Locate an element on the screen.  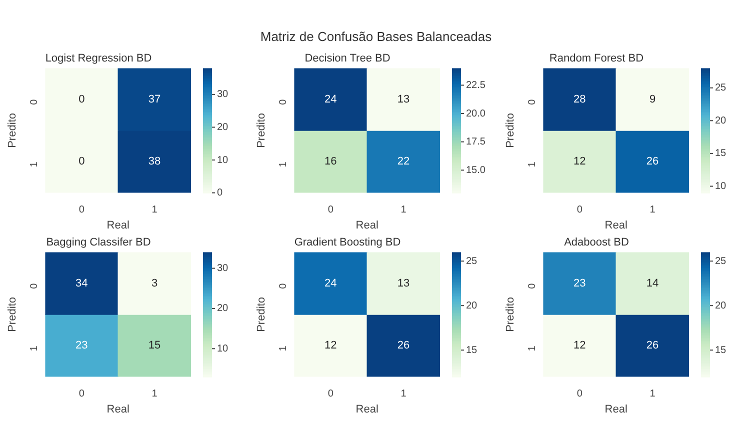
data-label: 3 is located at coordinates (154, 283).